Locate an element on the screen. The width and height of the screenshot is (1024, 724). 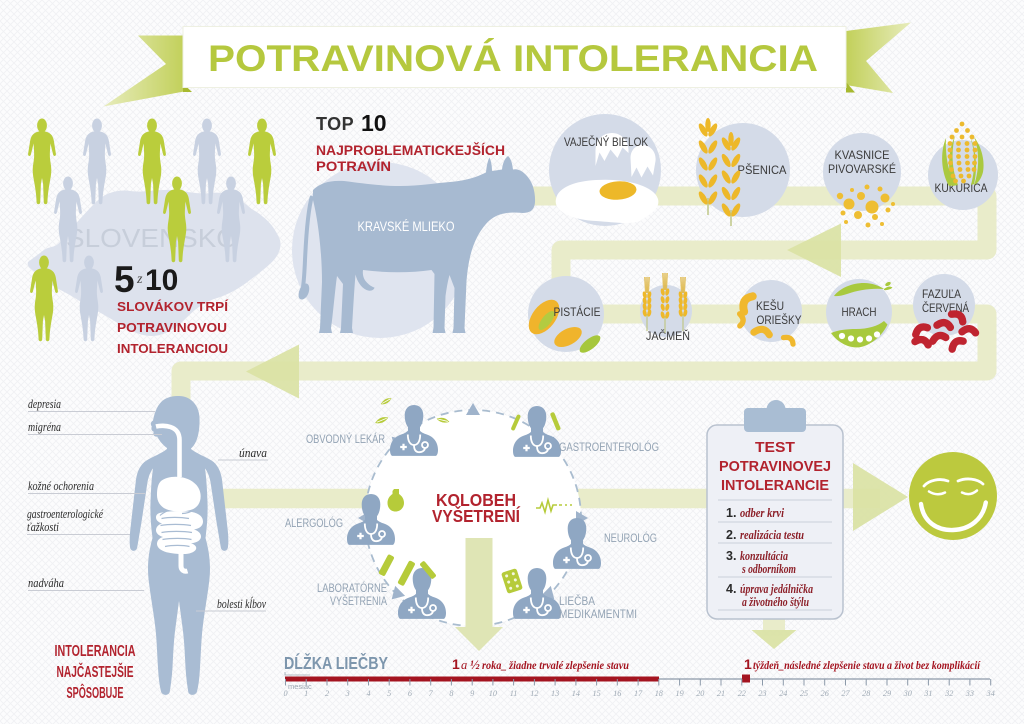
svg-text: HRACH is located at coordinates (859, 312).